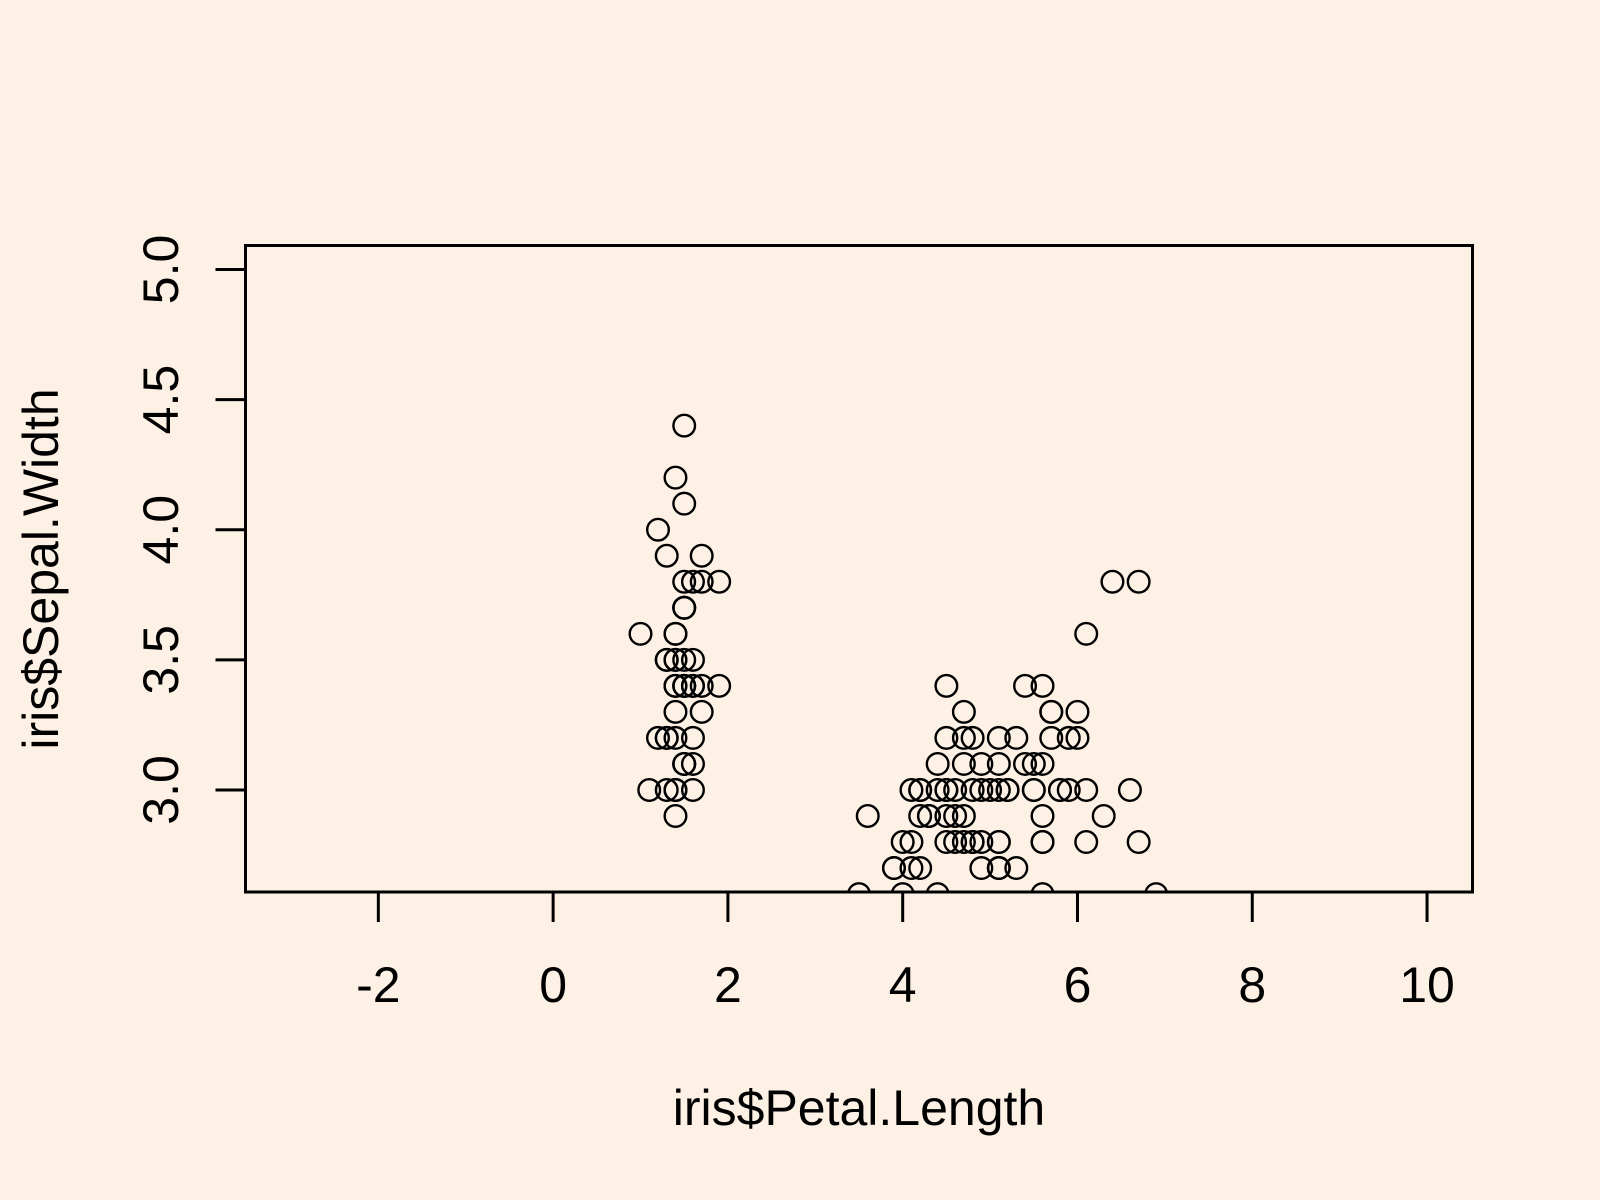 The image size is (1600, 1200). What do you see at coordinates (728, 985) in the screenshot?
I see `x-tick-label: 2` at bounding box center [728, 985].